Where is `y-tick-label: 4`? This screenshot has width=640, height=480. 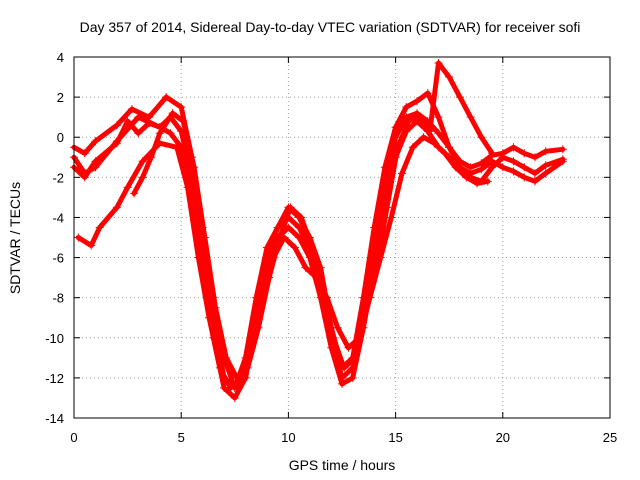 y-tick-label: 4 is located at coordinates (60, 57).